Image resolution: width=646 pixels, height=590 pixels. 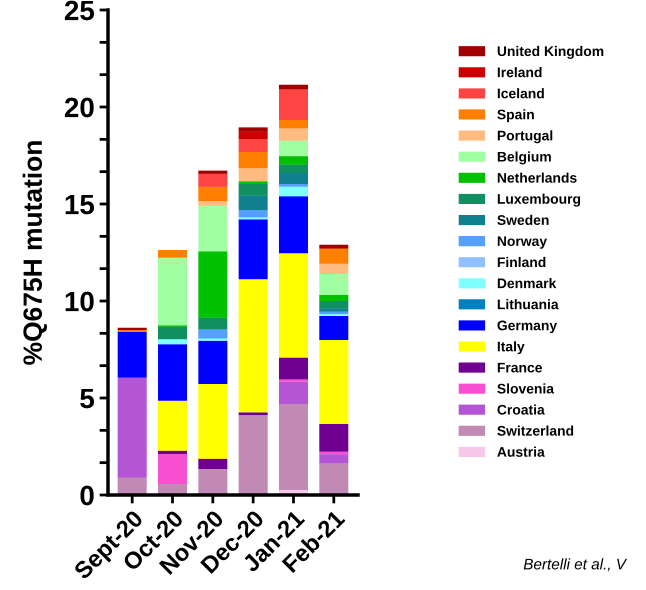 What do you see at coordinates (535, 431) in the screenshot?
I see `legend-label: Switzerland` at bounding box center [535, 431].